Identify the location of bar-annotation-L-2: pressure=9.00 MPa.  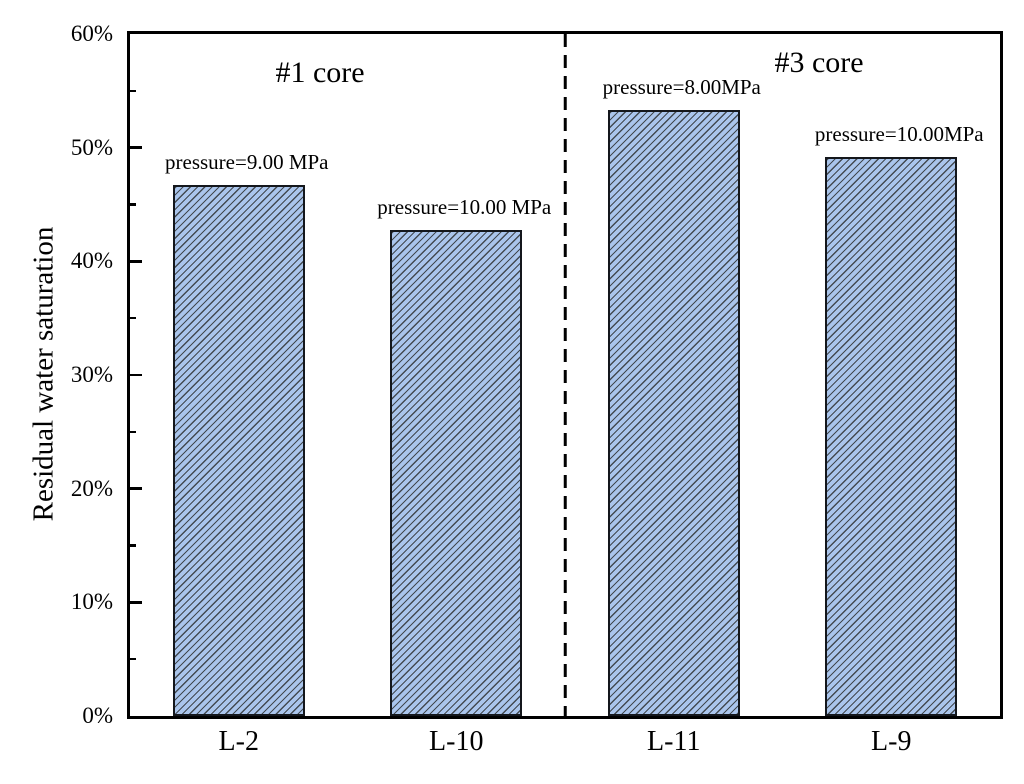
(247, 162).